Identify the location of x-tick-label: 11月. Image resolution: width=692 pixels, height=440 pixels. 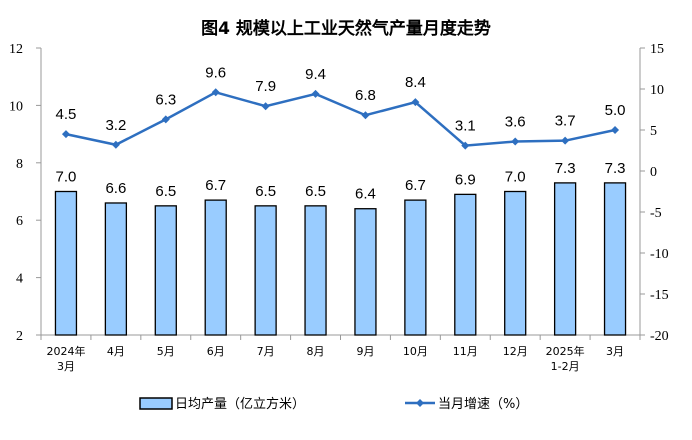
(465, 351).